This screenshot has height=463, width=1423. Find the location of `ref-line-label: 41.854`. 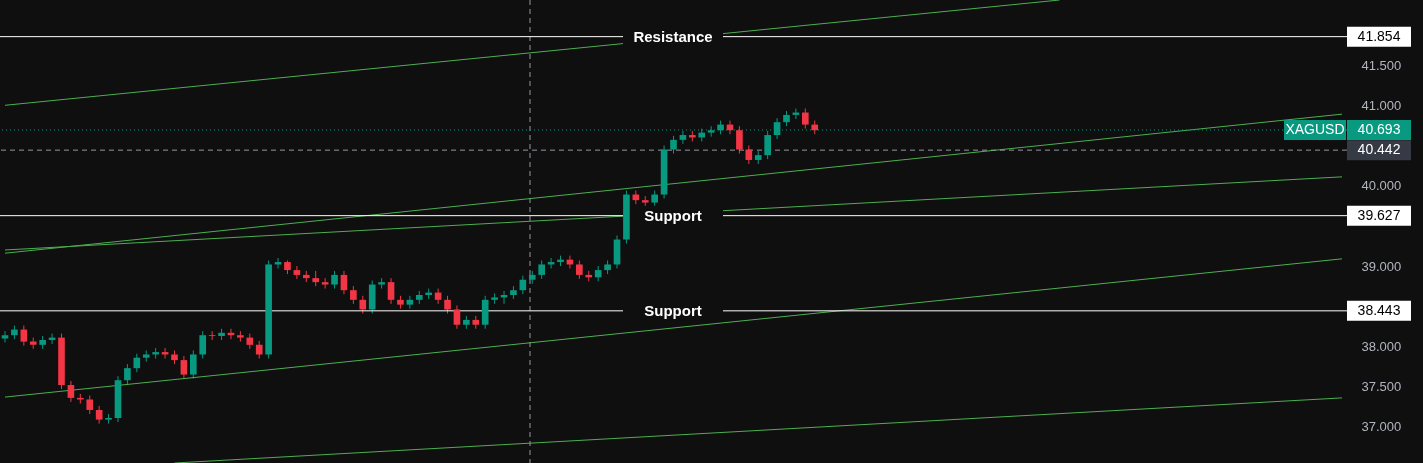

ref-line-label: 41.854 is located at coordinates (1379, 35).